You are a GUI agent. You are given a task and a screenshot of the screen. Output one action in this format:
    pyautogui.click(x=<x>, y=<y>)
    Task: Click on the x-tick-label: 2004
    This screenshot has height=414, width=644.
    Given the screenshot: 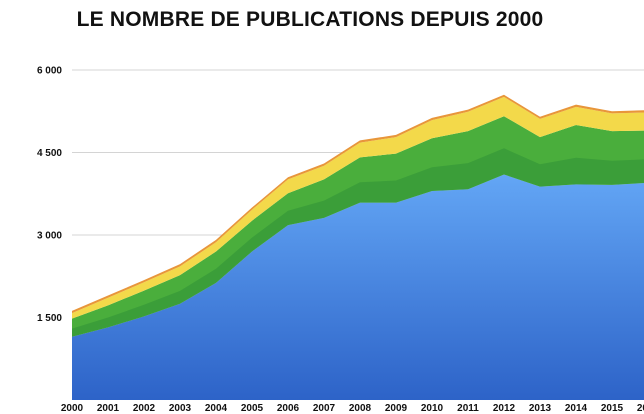 What is the action you would take?
    pyautogui.click(x=216, y=408)
    